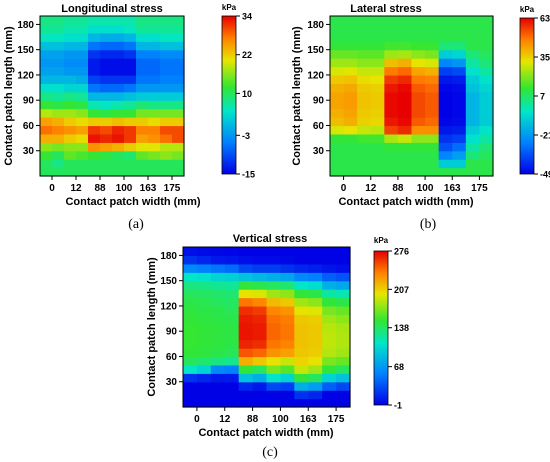 The height and width of the screenshot is (462, 550). I want to click on x-tick-label: 175, so click(172, 188).